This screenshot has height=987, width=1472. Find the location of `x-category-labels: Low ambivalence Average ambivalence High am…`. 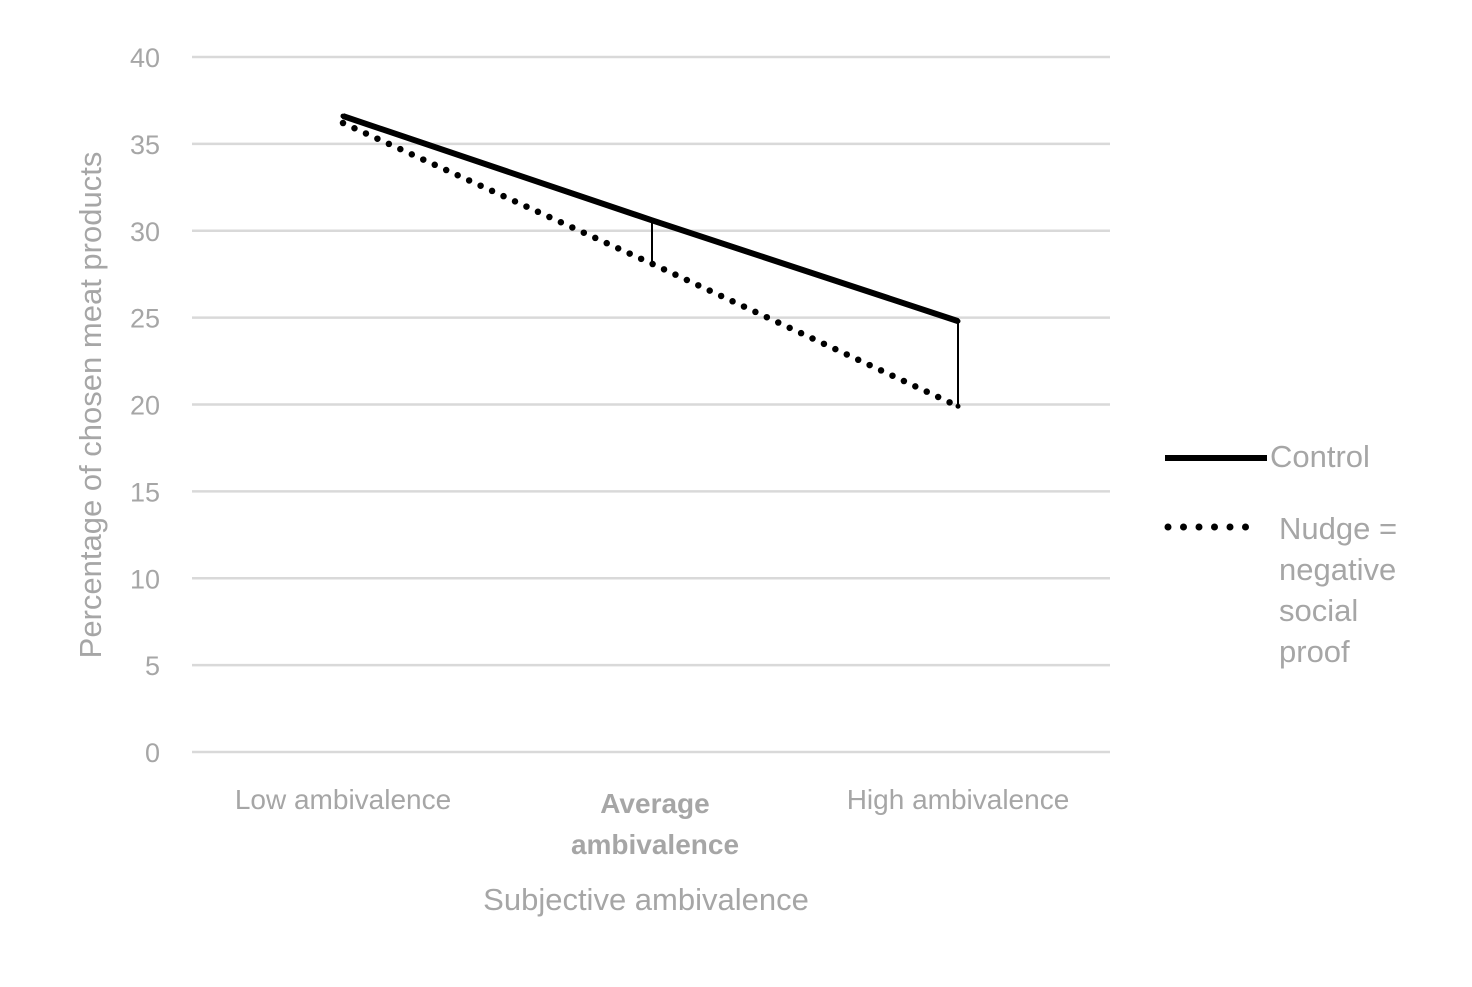

x-category-labels: Low ambivalence Average ambivalence High am… is located at coordinates (652, 822).